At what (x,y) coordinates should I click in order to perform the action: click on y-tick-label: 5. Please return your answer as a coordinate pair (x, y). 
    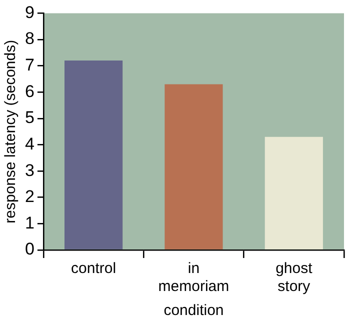
    Looking at the image, I should click on (29, 118).